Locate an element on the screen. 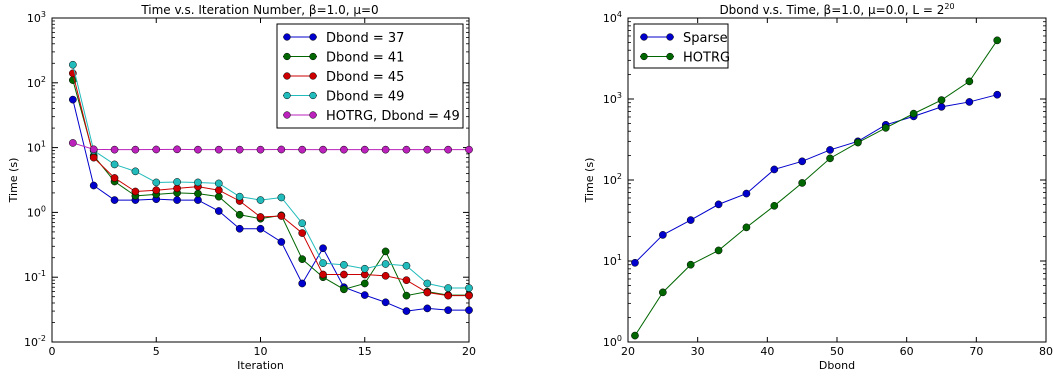 The image size is (1053, 381). legend-box is located at coordinates (681, 46).